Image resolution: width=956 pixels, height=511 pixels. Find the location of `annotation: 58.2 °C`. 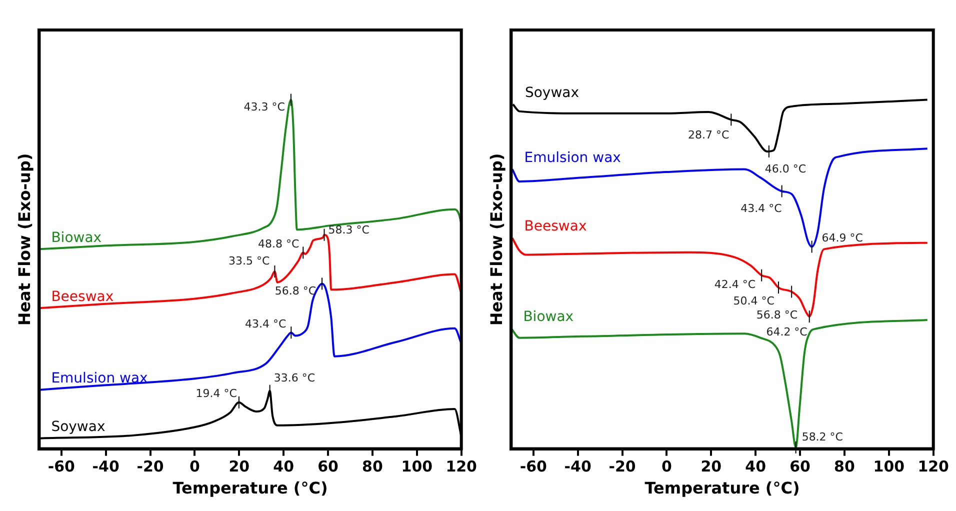

annotation: 58.2 °C is located at coordinates (823, 437).